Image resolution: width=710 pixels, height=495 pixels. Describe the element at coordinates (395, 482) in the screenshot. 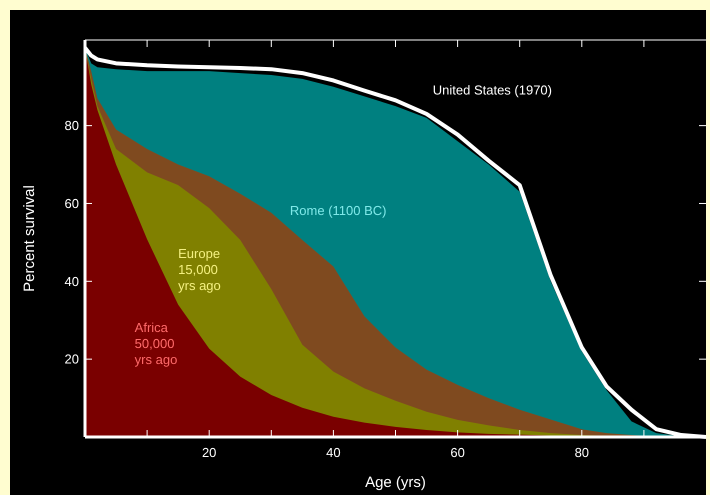

I see `x-axis-title: Age (yrs)` at that location.